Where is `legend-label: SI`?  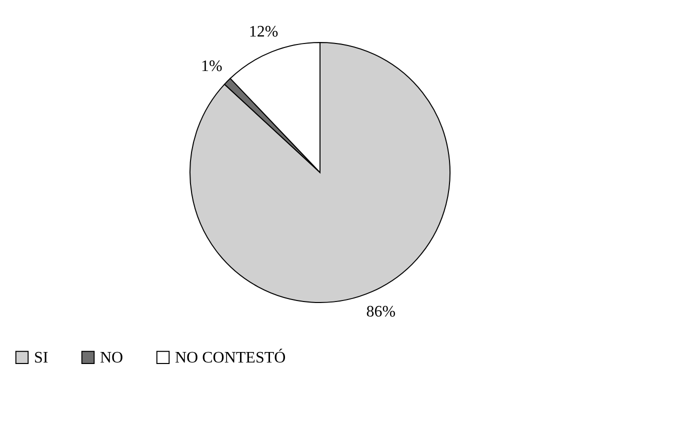
legend-label: SI is located at coordinates (41, 357).